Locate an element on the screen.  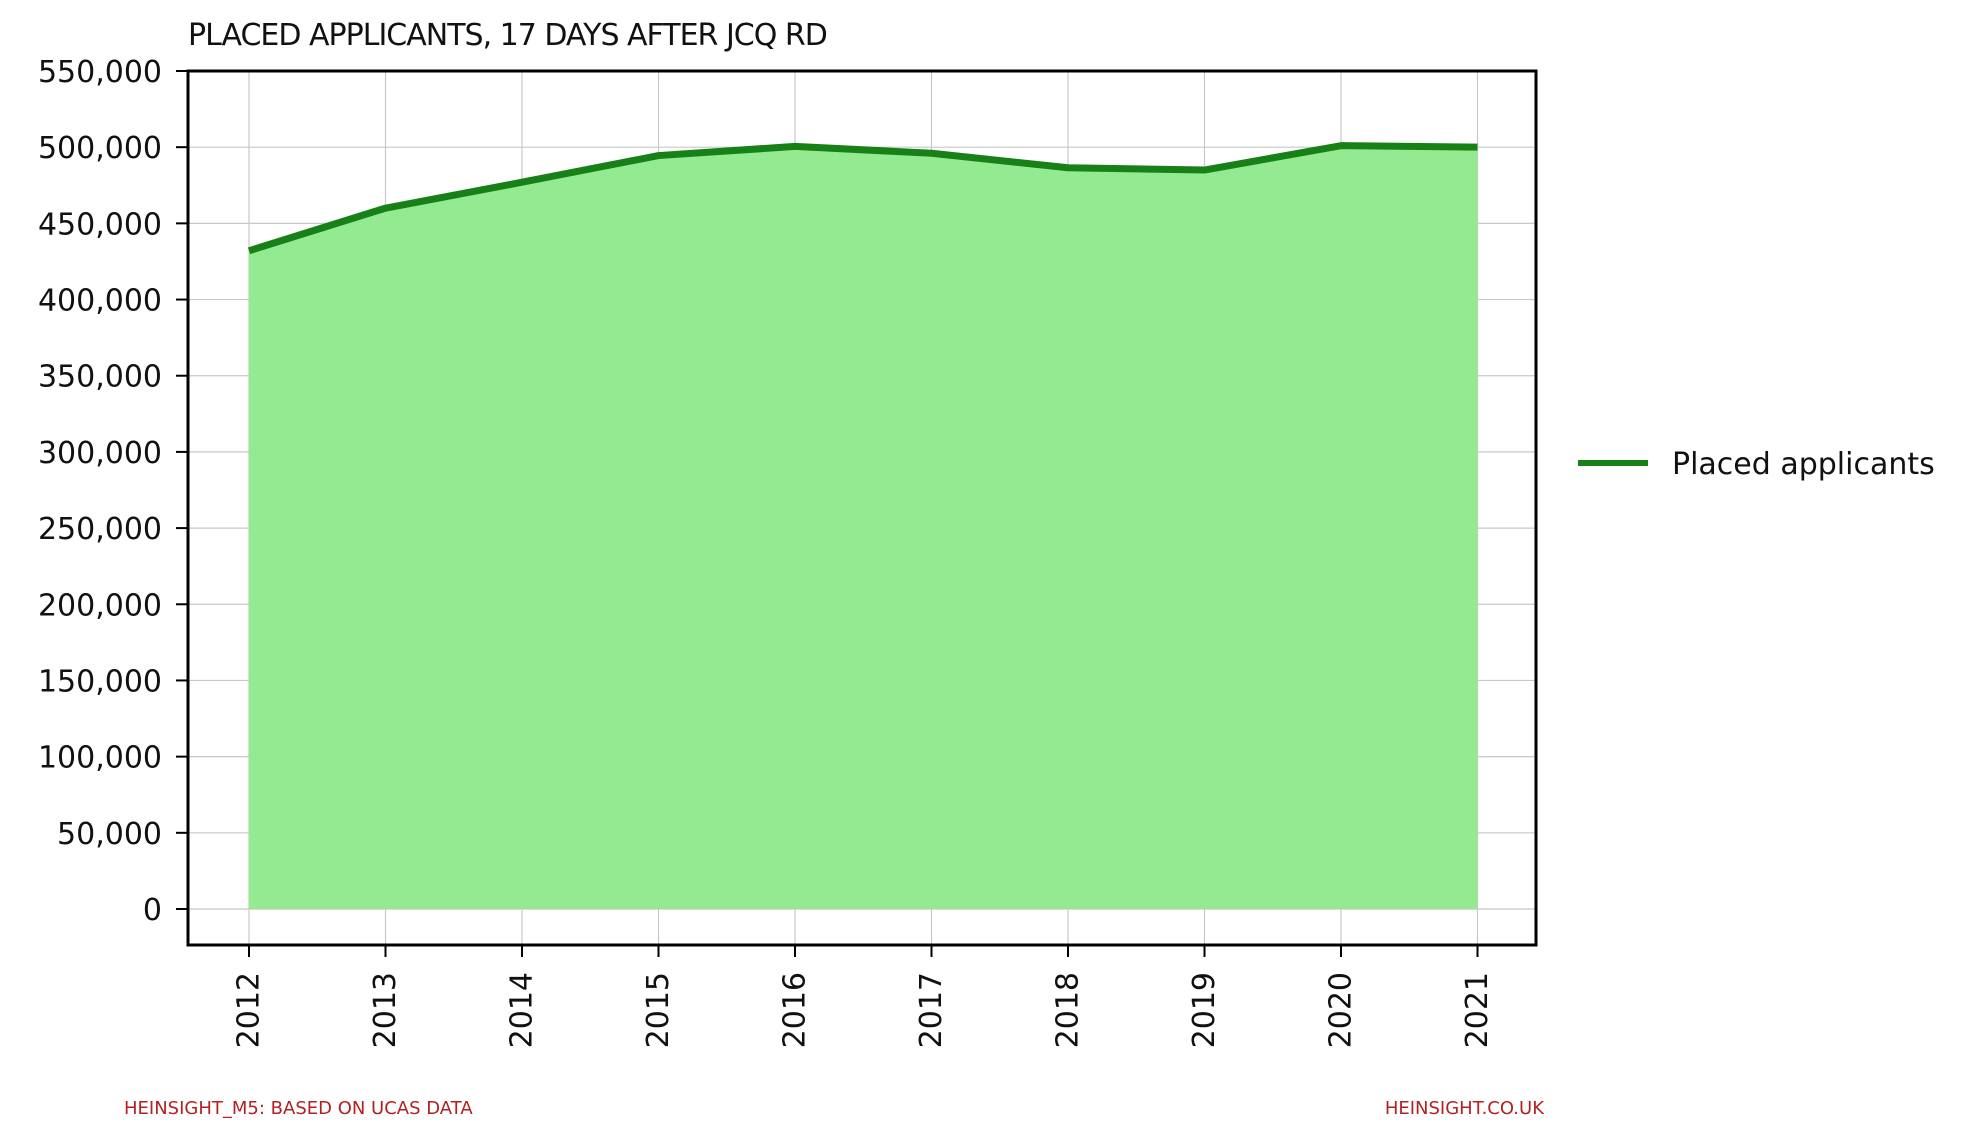
y-tick-label: 150,000 is located at coordinates (100, 681).